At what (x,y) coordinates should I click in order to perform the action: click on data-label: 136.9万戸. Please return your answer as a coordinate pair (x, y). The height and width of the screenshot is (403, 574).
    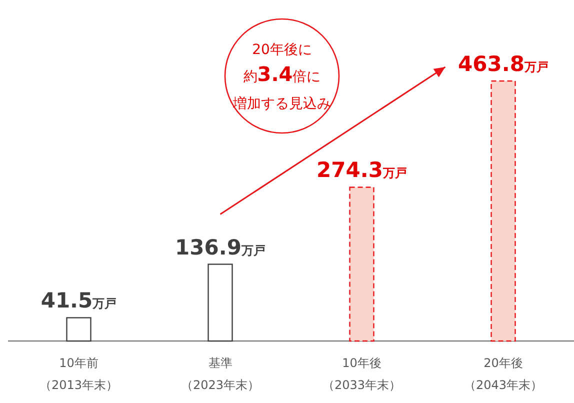
    Looking at the image, I should click on (220, 247).